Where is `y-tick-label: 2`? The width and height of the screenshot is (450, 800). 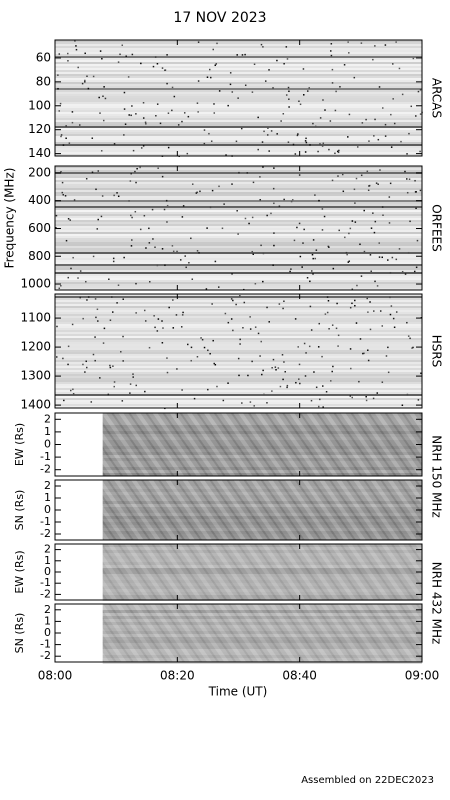
y-tick-label: 2 is located at coordinates (47, 609).